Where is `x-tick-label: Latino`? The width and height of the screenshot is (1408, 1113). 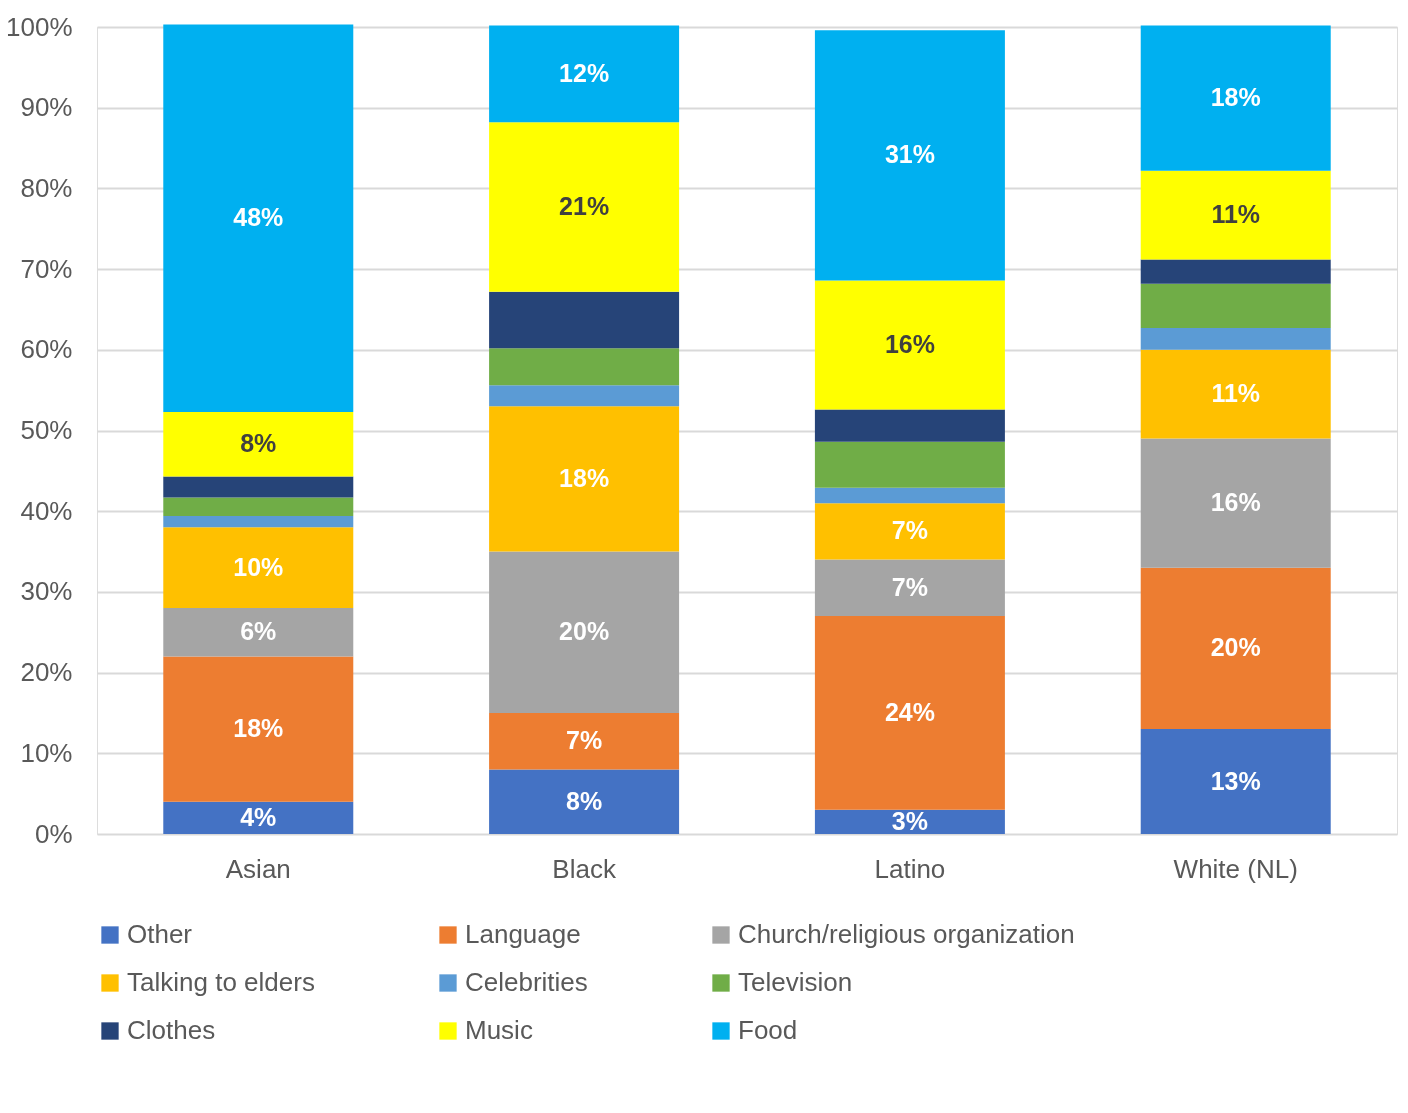
x-tick-label: Latino is located at coordinates (910, 868).